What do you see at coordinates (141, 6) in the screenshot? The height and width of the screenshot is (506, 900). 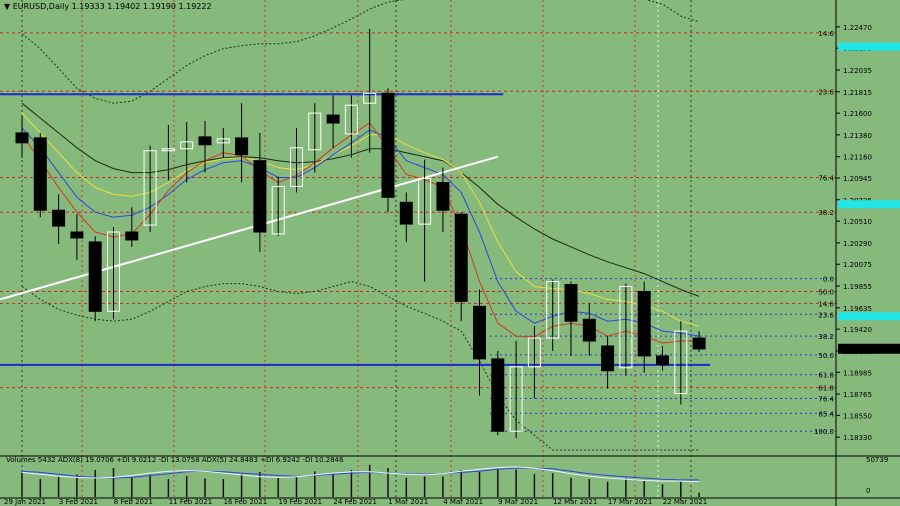 I see `ohlc-label: 1.19333 1.19402 1.19190 1.19222` at bounding box center [141, 6].